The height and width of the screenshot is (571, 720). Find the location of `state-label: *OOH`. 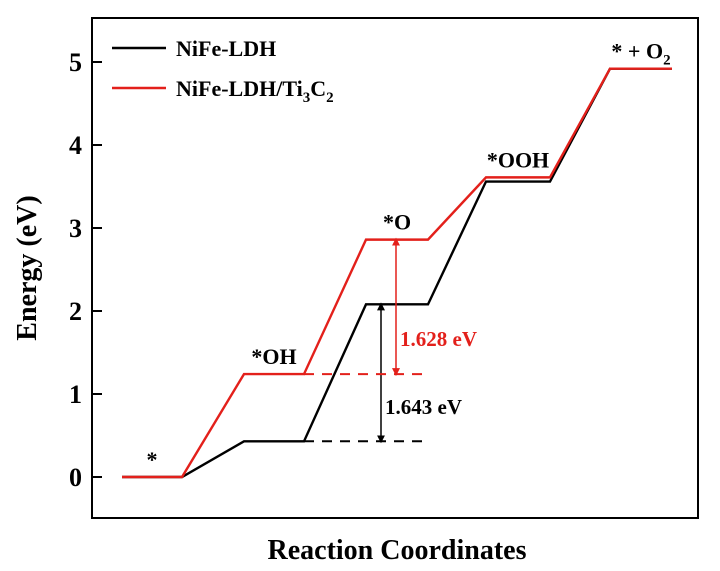

state-label: *OOH is located at coordinates (518, 159).